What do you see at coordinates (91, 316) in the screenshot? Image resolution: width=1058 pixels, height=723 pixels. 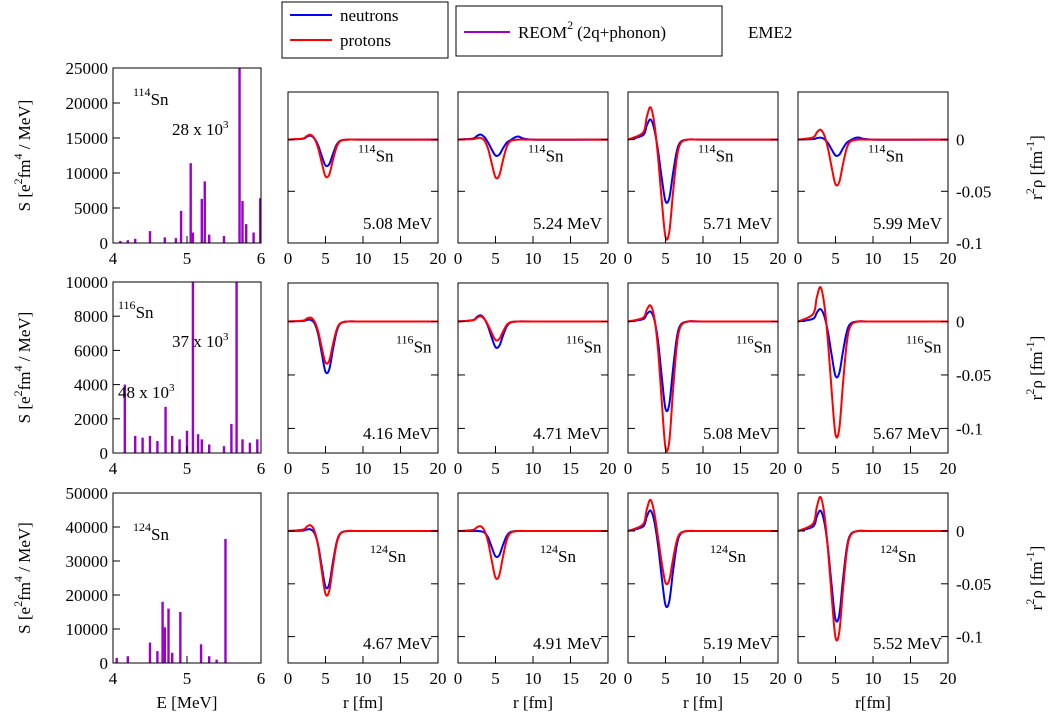 I see `y-tick-label: 8000` at bounding box center [91, 316].